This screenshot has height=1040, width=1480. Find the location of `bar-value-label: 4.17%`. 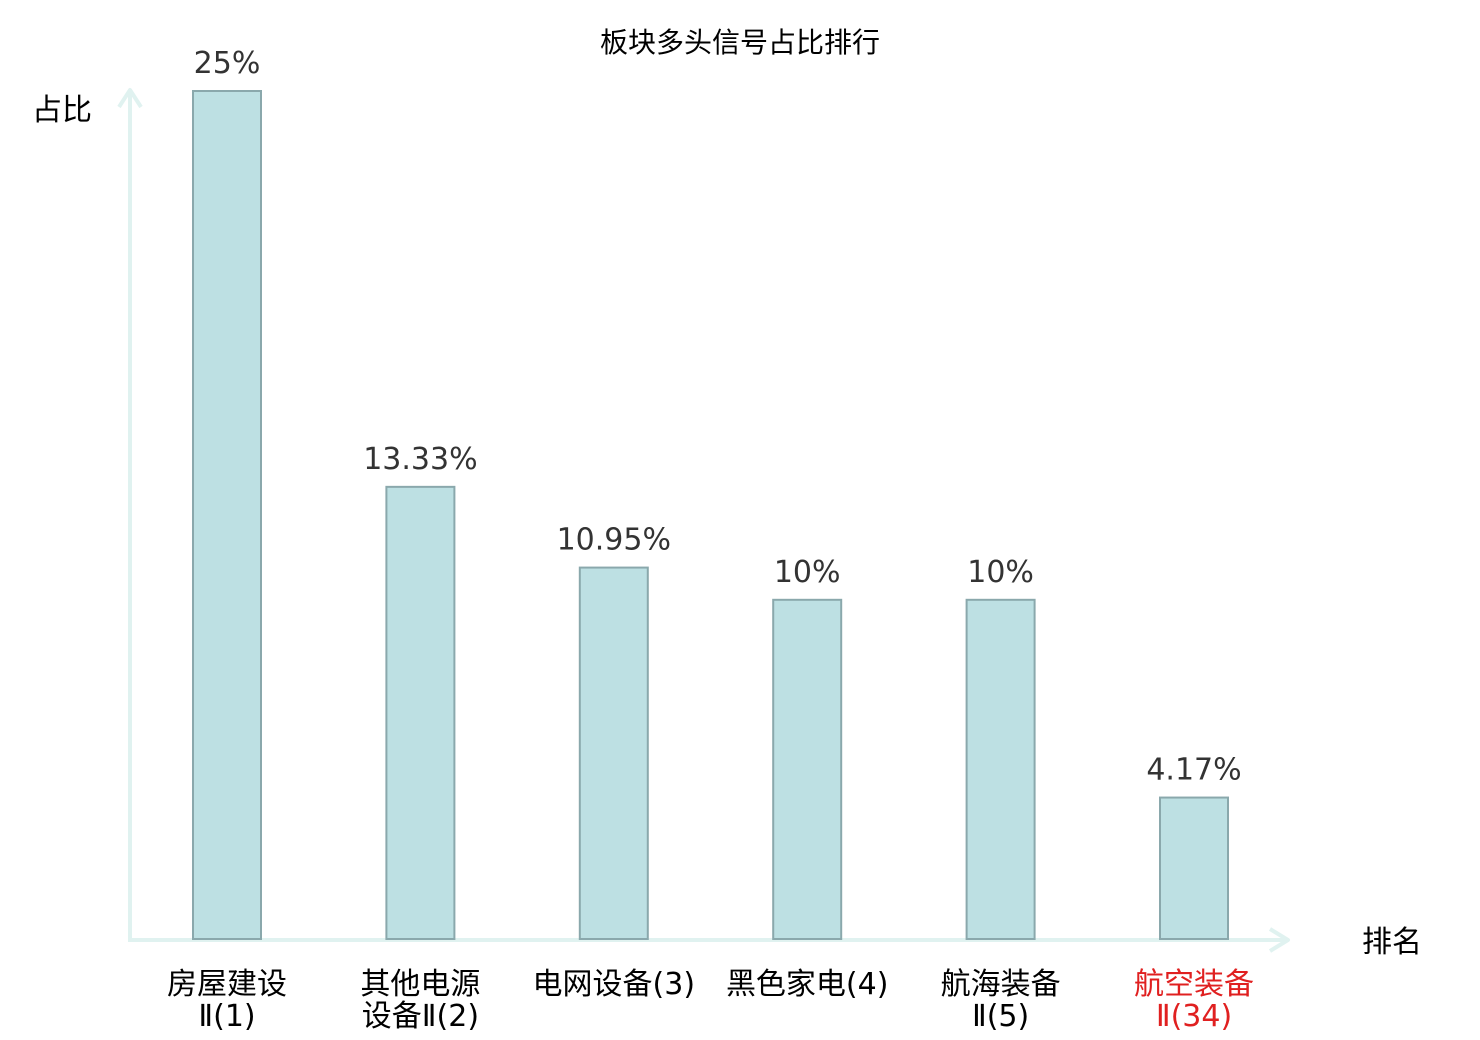

bar-value-label: 4.17% is located at coordinates (1193, 770).